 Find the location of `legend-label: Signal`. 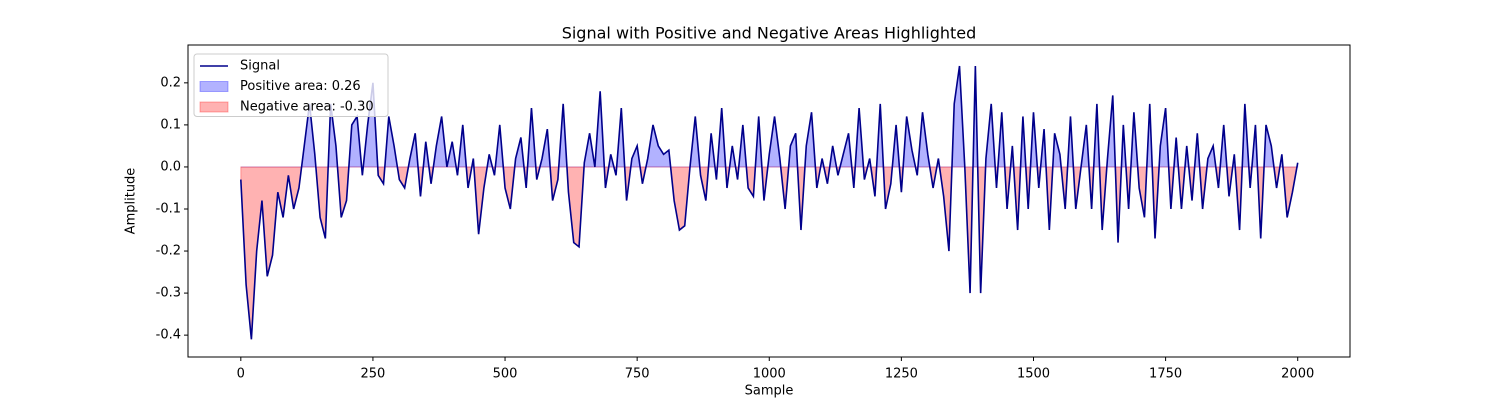

legend-label: Signal is located at coordinates (260, 66).